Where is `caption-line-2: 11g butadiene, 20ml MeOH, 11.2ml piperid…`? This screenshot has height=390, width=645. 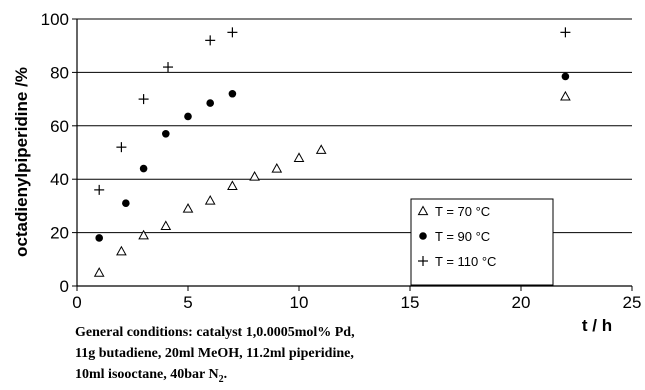 caption-line-2: 11g butadiene, 20ml MeOH, 11.2ml piperid… is located at coordinates (214, 353).